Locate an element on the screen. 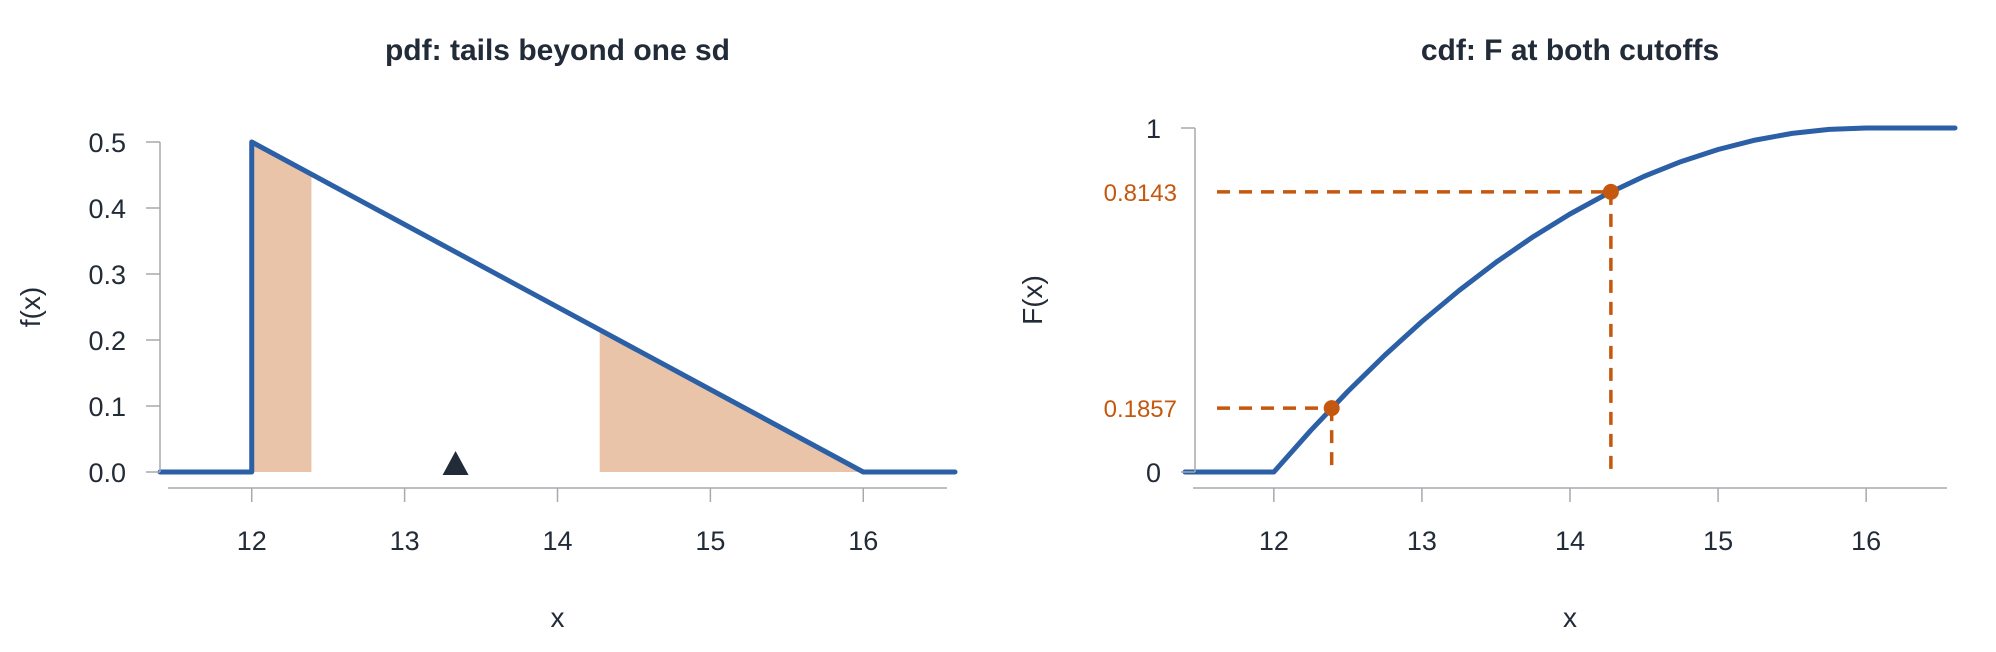 The image size is (1996, 652). y-tick-label: 0.3 is located at coordinates (107, 275).